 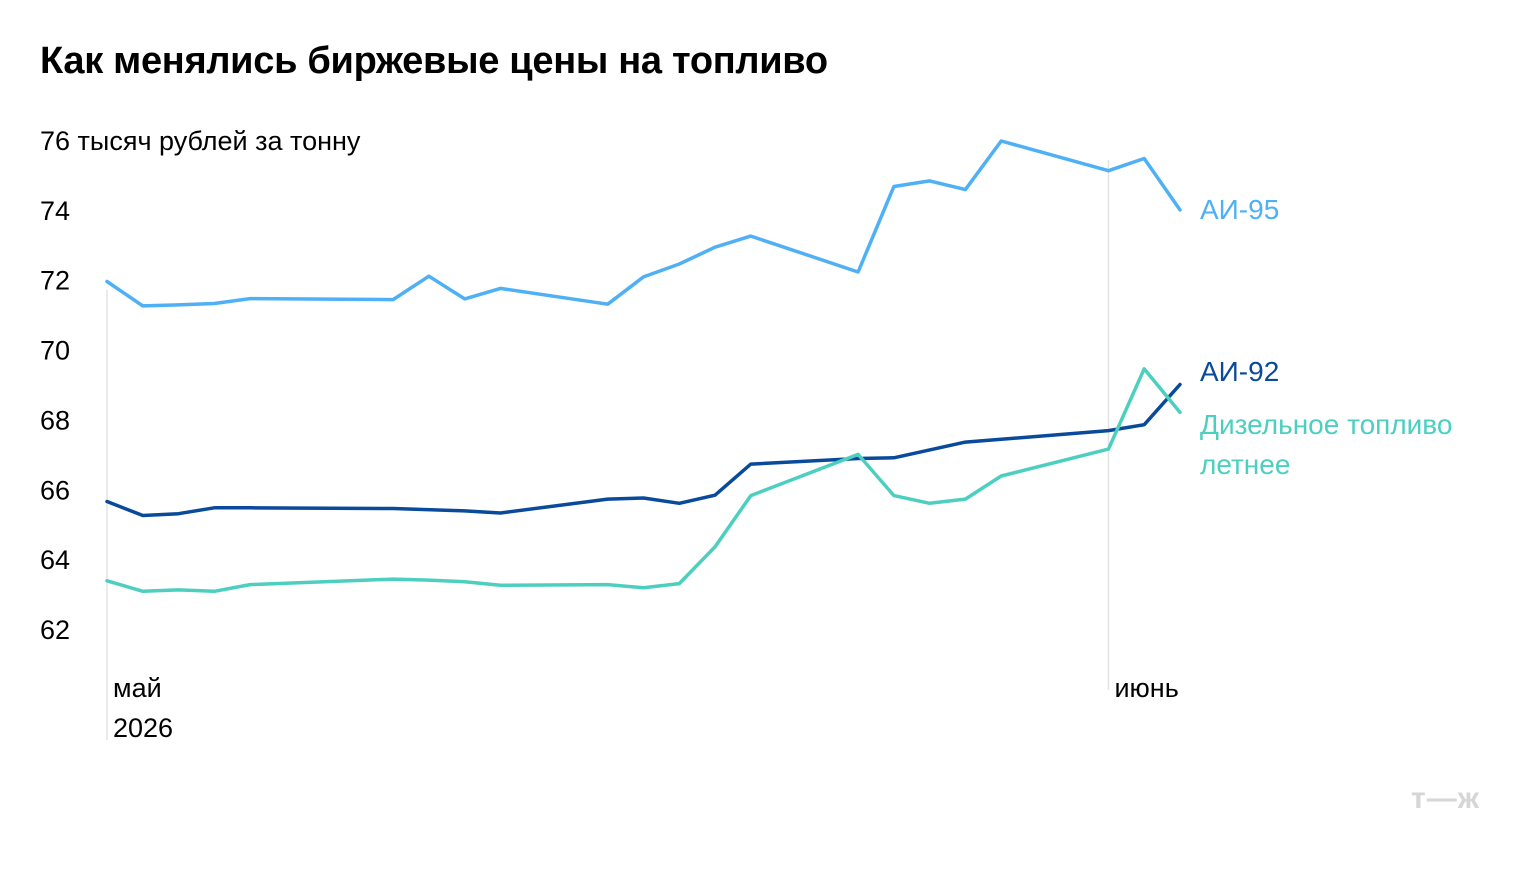 I want to click on y-tick-label: 68, so click(x=55, y=420).